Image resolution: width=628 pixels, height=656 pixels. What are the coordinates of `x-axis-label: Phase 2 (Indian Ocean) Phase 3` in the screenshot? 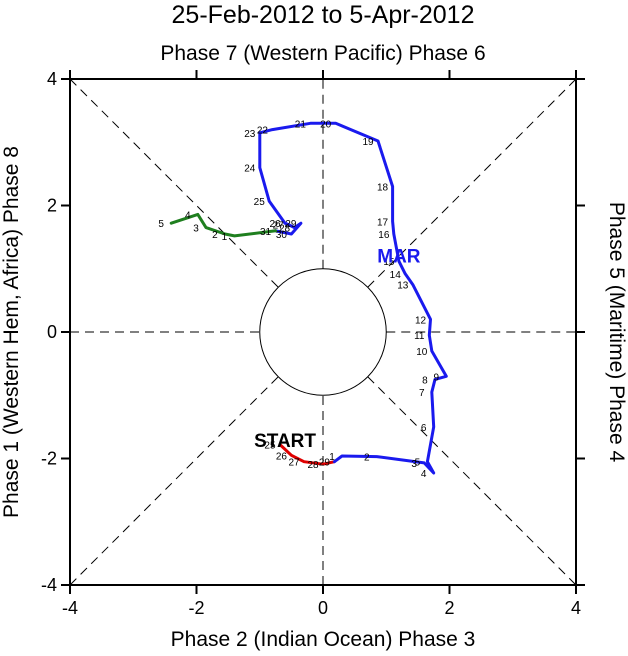 It's located at (323, 639).